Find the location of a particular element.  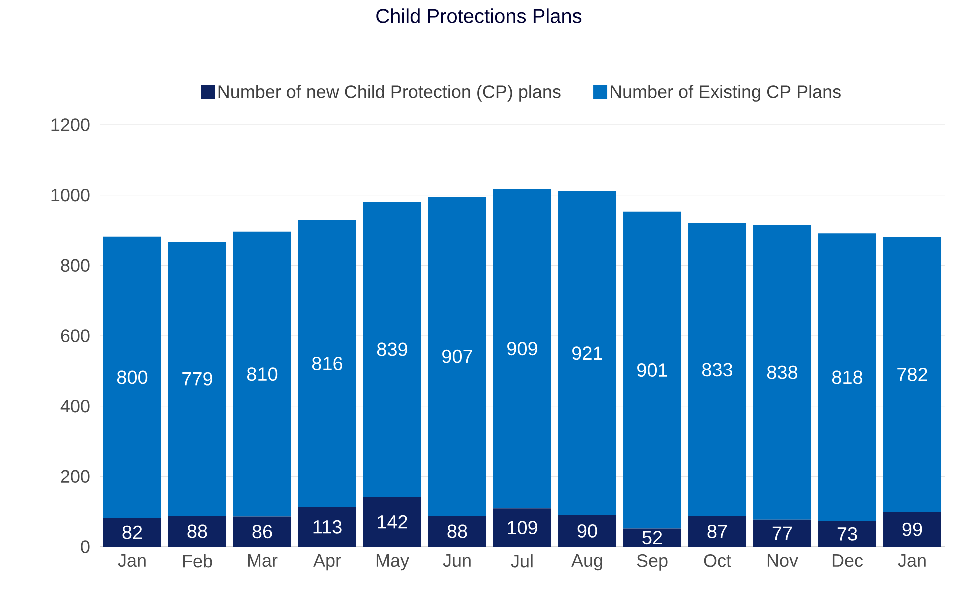

data-label: 113 is located at coordinates (328, 527).